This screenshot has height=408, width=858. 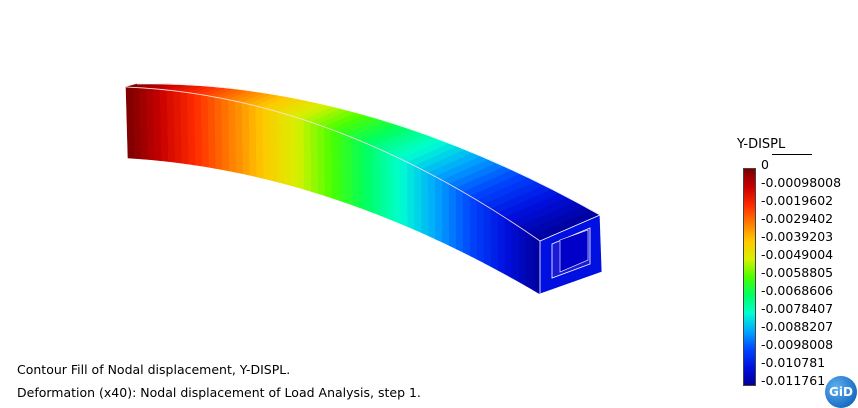 I want to click on legend-value: -0.010781, so click(x=793, y=362).